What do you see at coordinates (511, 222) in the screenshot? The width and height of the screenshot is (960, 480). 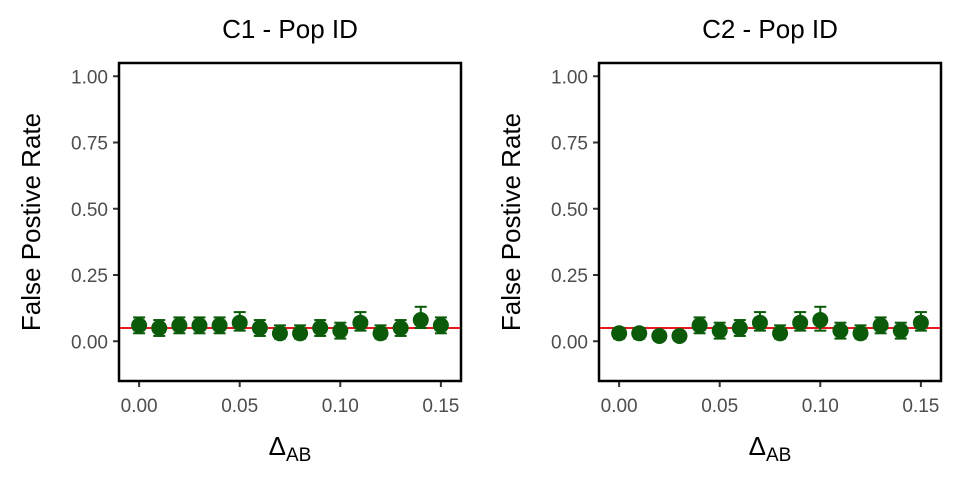 I see `y-axis-title: False Postive Rate` at bounding box center [511, 222].